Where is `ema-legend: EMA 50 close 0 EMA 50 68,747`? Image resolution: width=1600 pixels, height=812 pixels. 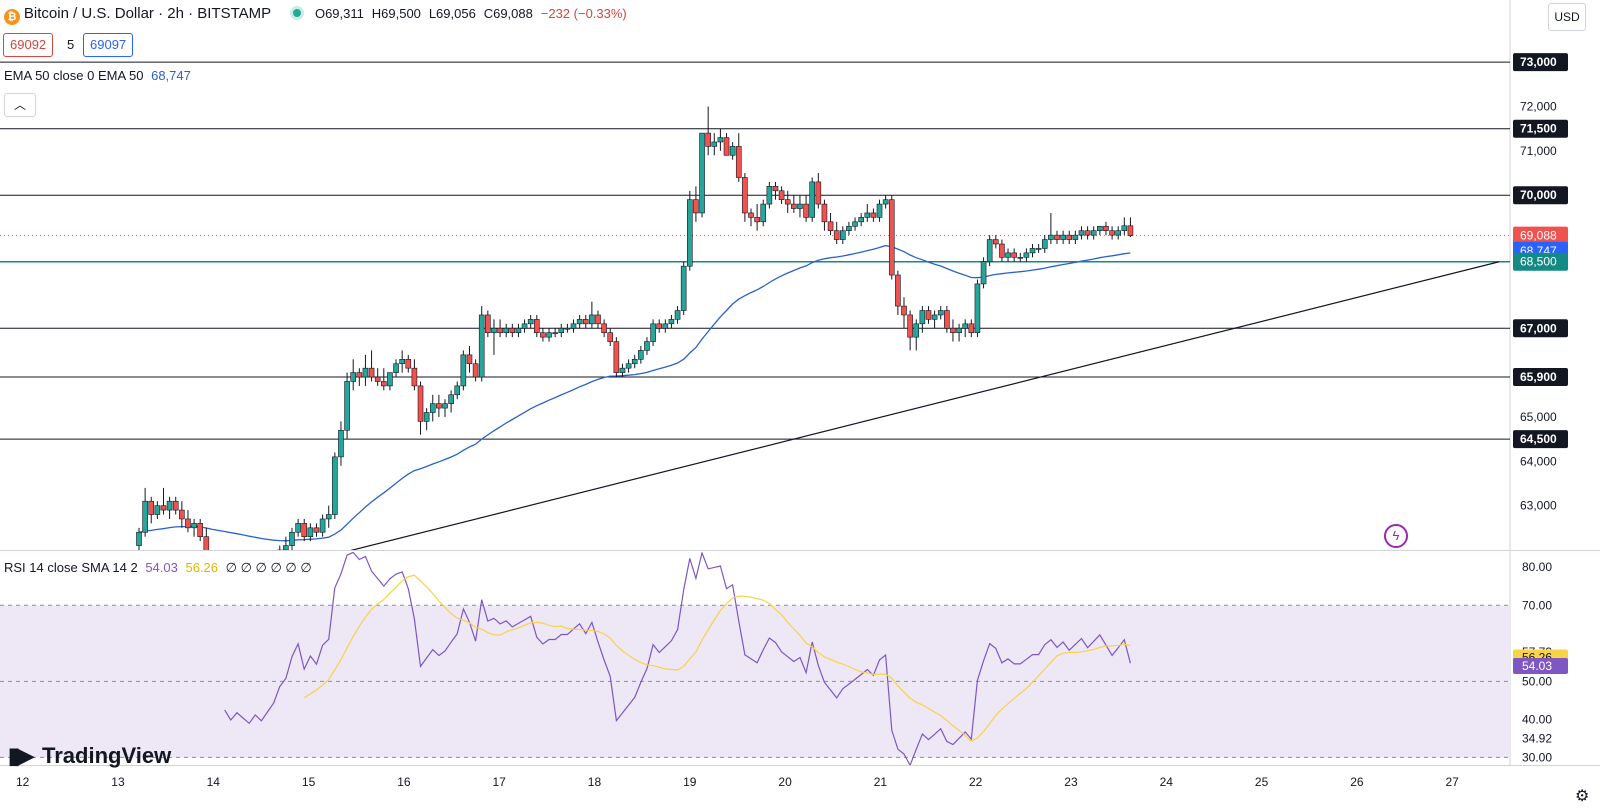
ema-legend: EMA 50 close 0 EMA 50 68,747 is located at coordinates (97, 75).